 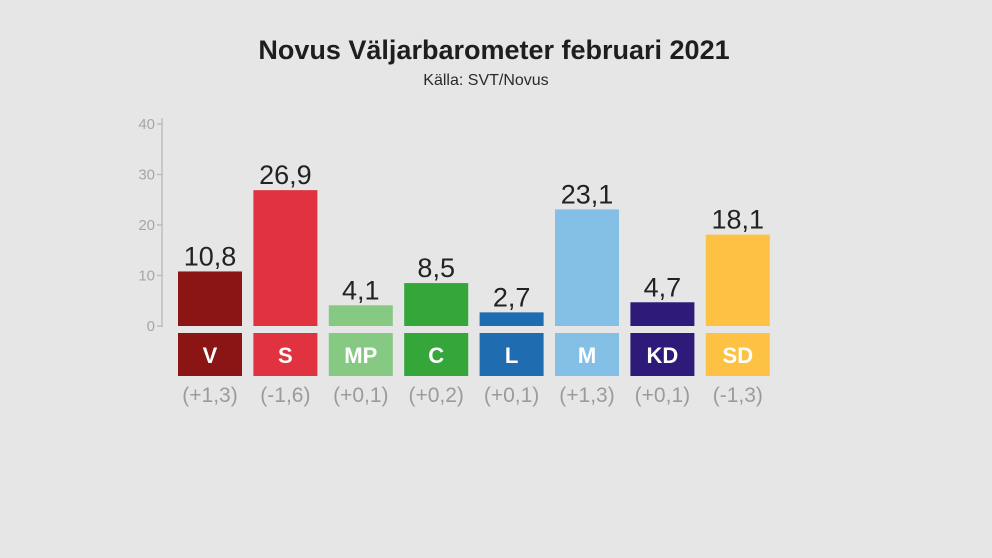 I want to click on bar-s, so click(x=285, y=258).